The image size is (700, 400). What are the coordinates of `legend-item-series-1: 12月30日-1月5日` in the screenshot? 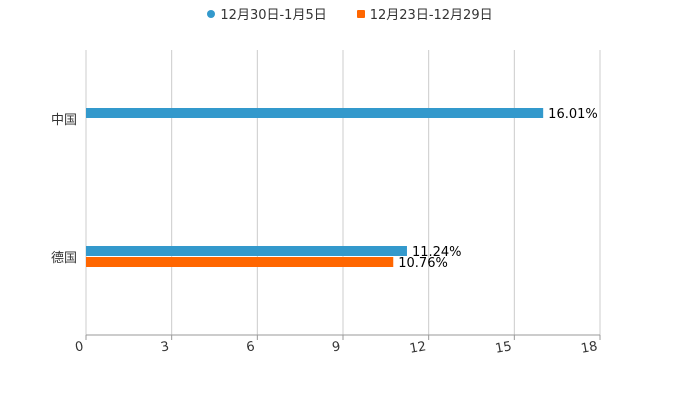 It's located at (267, 13).